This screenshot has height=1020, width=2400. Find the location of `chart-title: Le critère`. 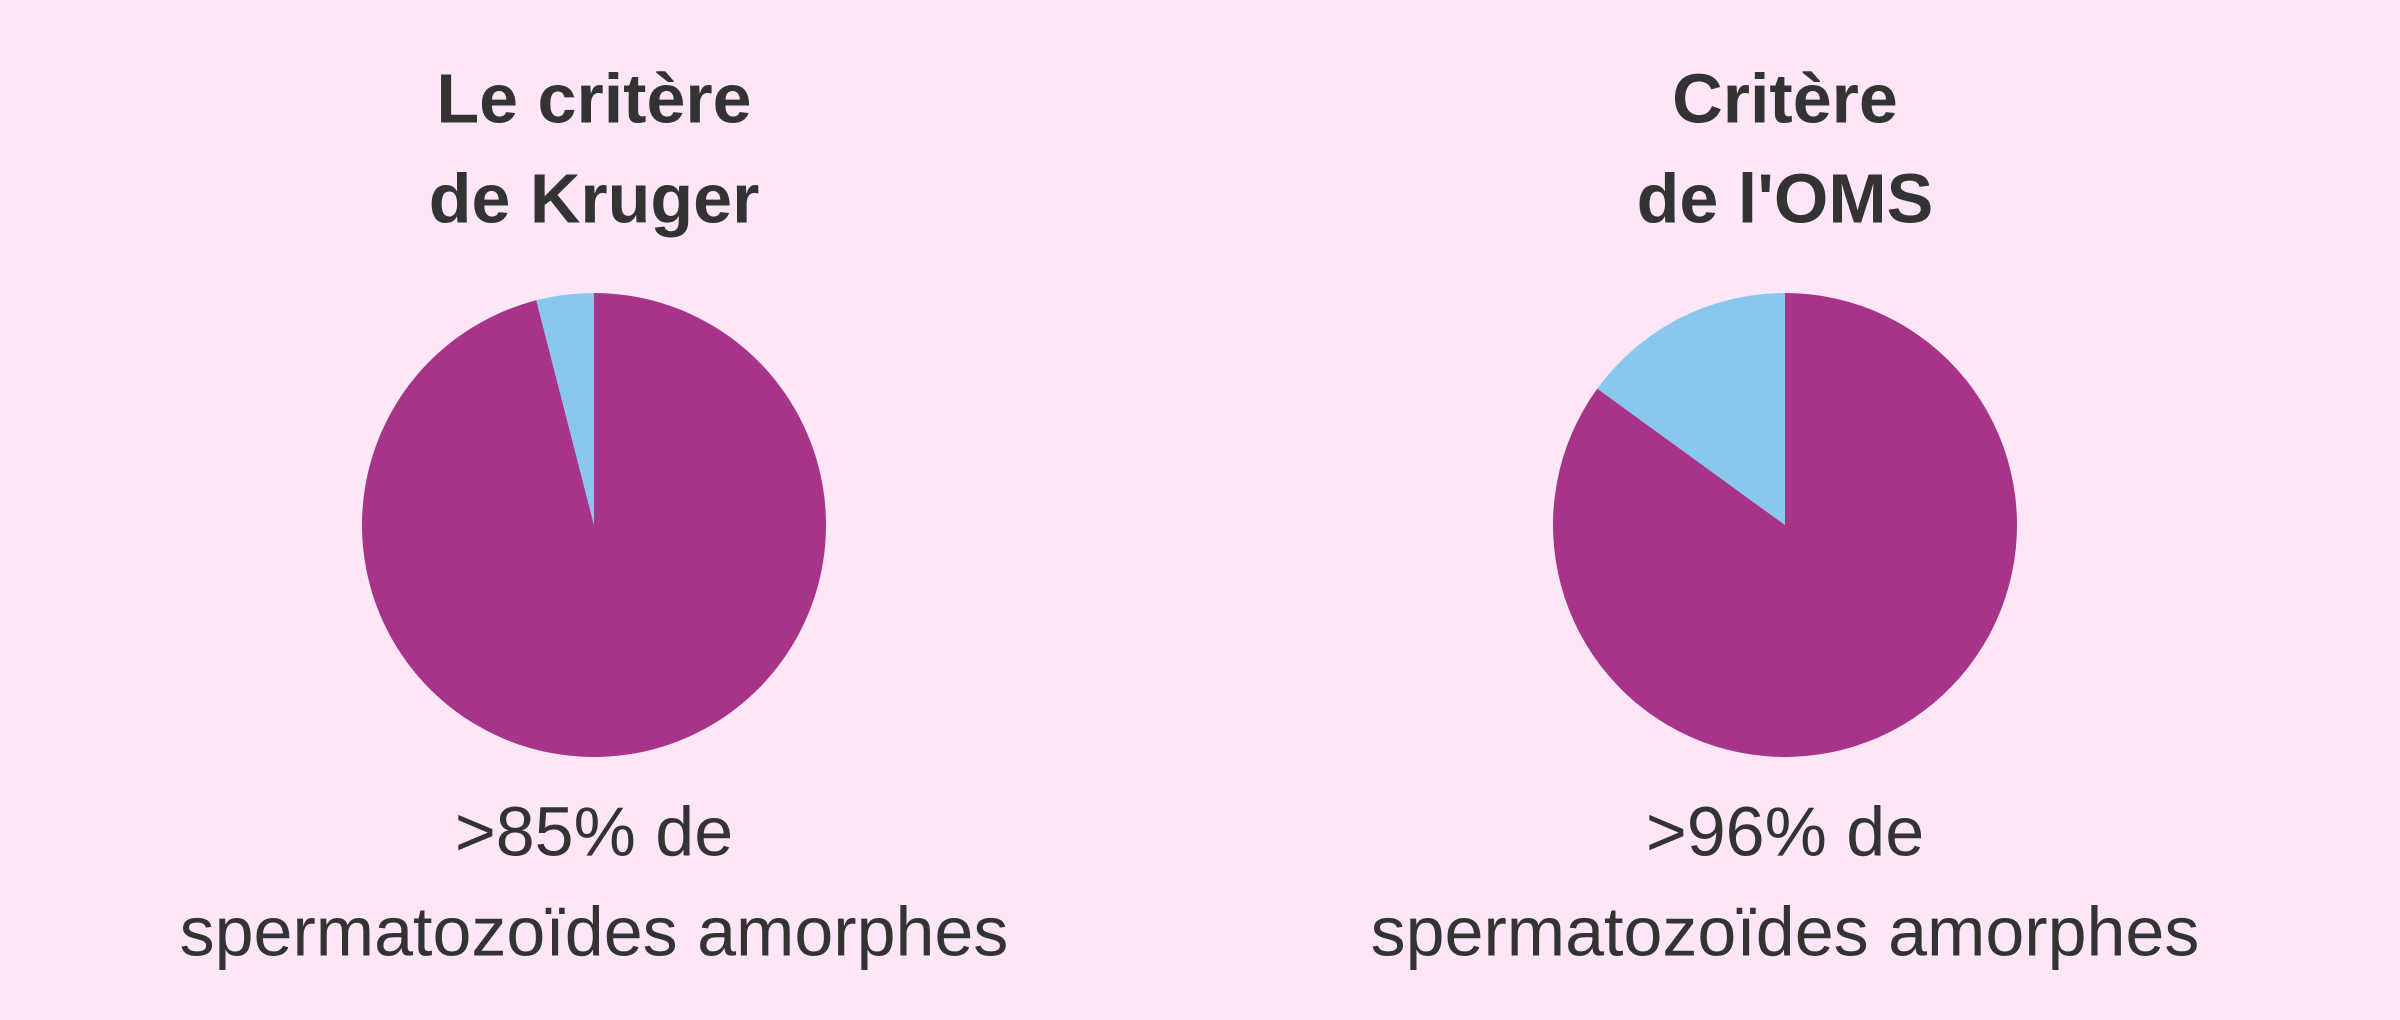

chart-title: Le critère is located at coordinates (593, 98).